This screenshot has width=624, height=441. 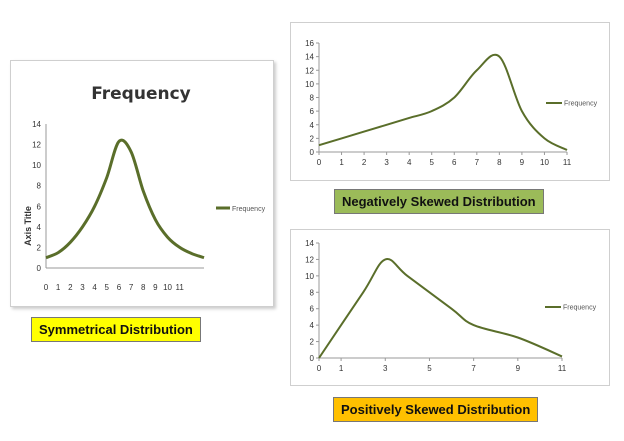 I want to click on positive-skew-chart: 0 2 4 6 8 10 12 14 0 1 3 5 7 9 11 Frequency, so click(x=451, y=306).